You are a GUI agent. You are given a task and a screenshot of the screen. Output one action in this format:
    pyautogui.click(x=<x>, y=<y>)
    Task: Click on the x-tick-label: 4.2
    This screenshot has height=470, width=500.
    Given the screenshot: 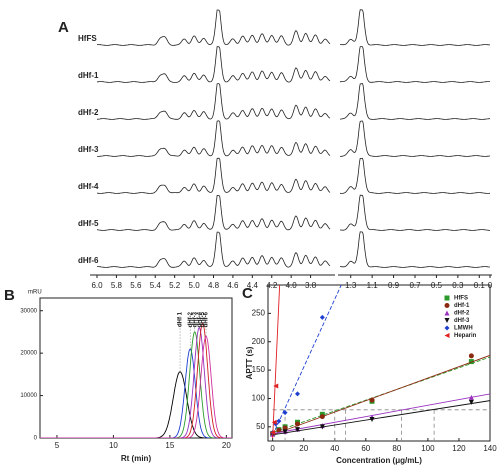 What is the action you would take?
    pyautogui.click(x=272, y=285)
    